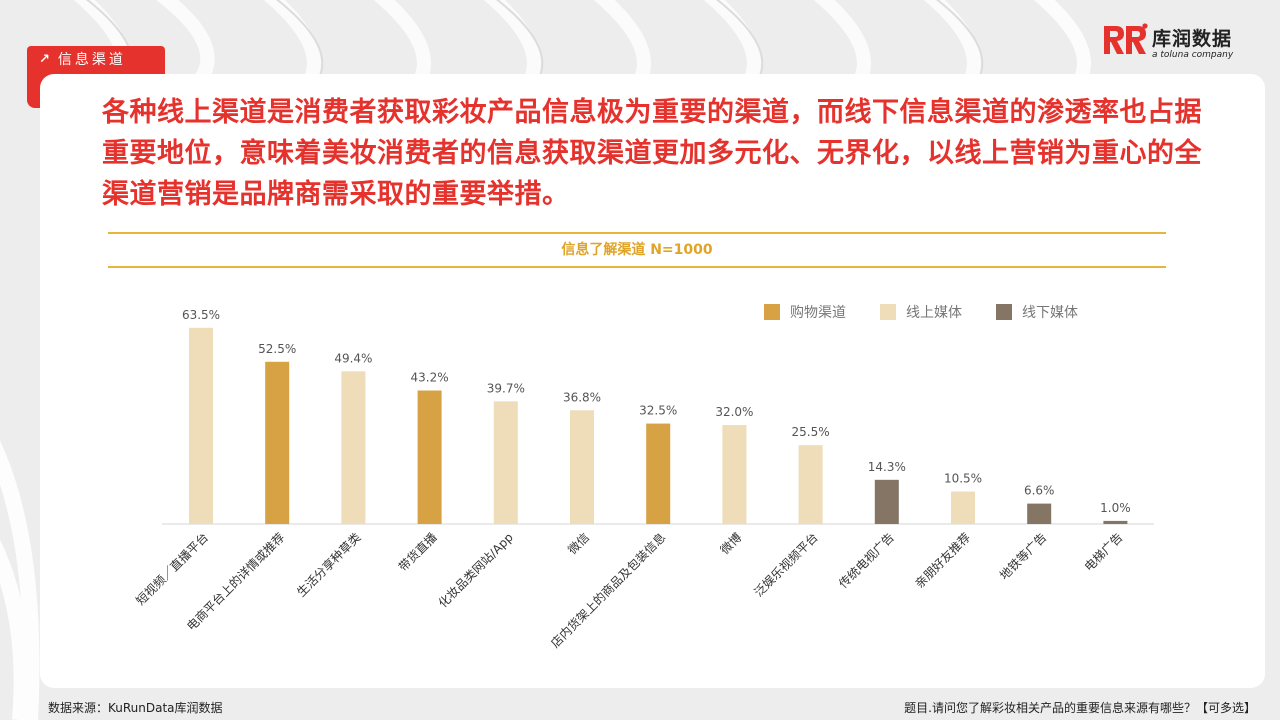 The height and width of the screenshot is (720, 1280). What do you see at coordinates (786, 565) in the screenshot?
I see `category-tick-label: 泛娱乐视频平台` at bounding box center [786, 565].